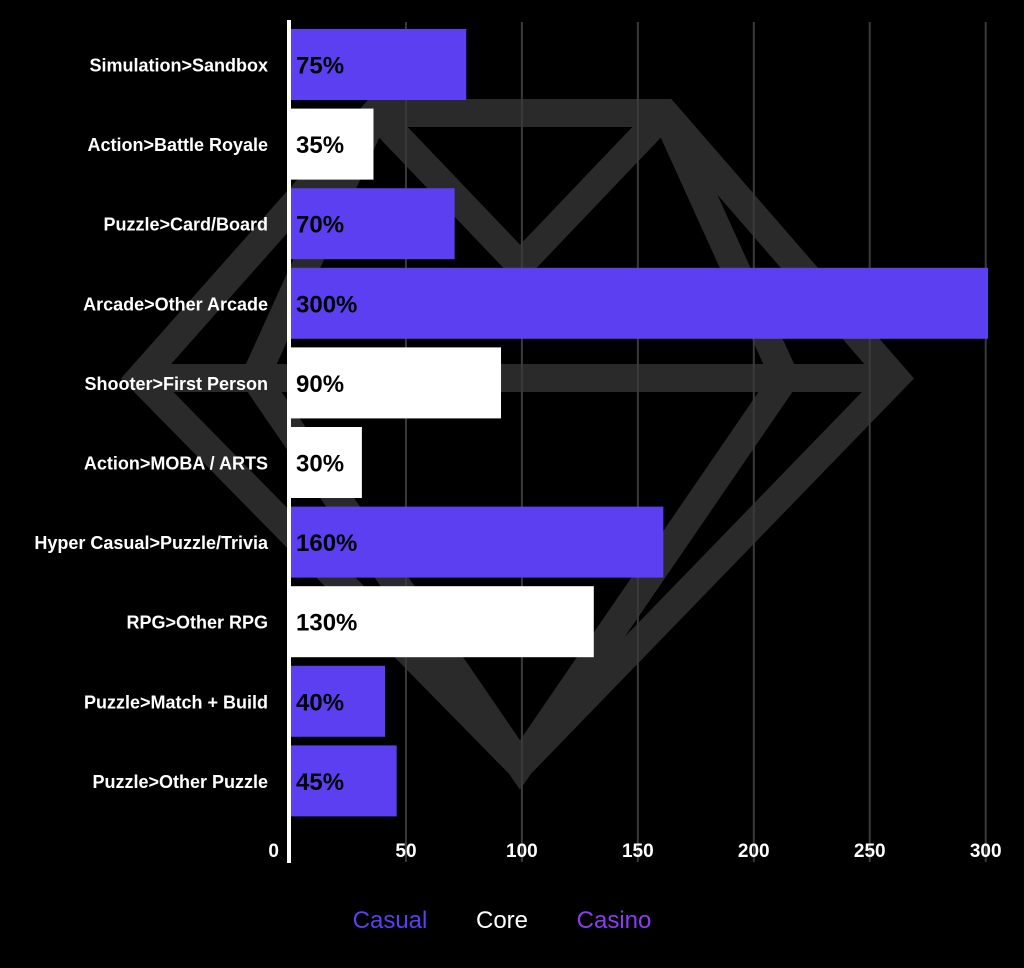  I want to click on data-label: 70%, so click(320, 225).